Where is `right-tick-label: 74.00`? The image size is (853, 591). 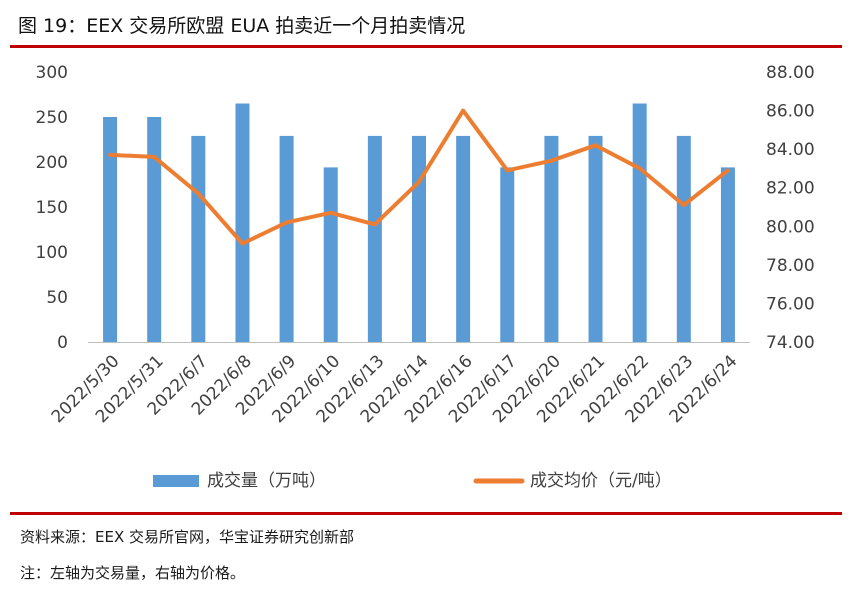 right-tick-label: 74.00 is located at coordinates (790, 343).